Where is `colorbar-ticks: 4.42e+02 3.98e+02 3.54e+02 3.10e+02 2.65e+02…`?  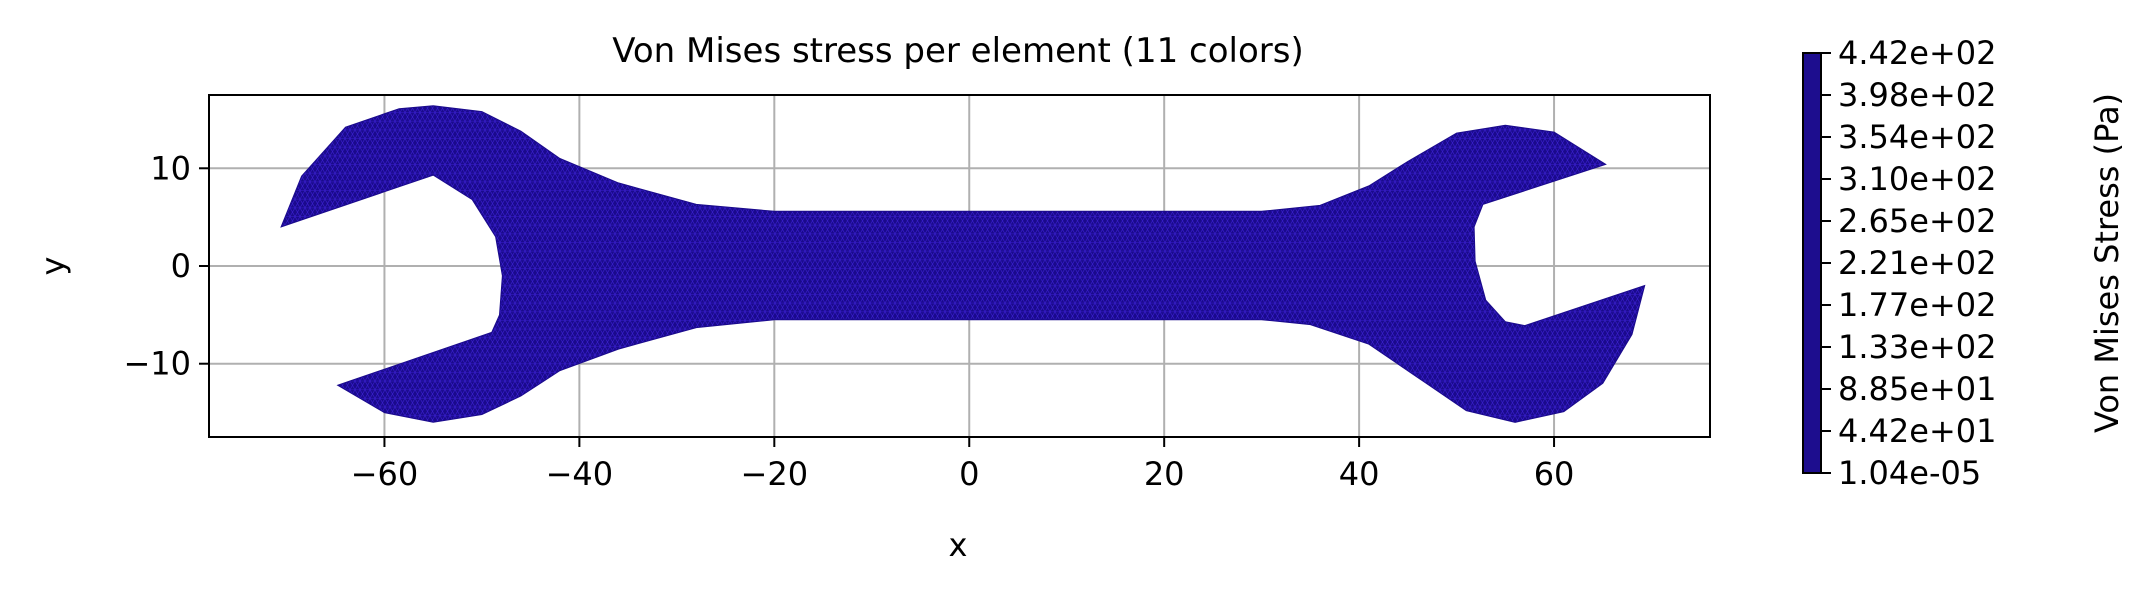
colorbar-ticks: 4.42e+02 3.98e+02 3.54e+02 3.10e+02 2.65e+02… is located at coordinates (1908, 263).